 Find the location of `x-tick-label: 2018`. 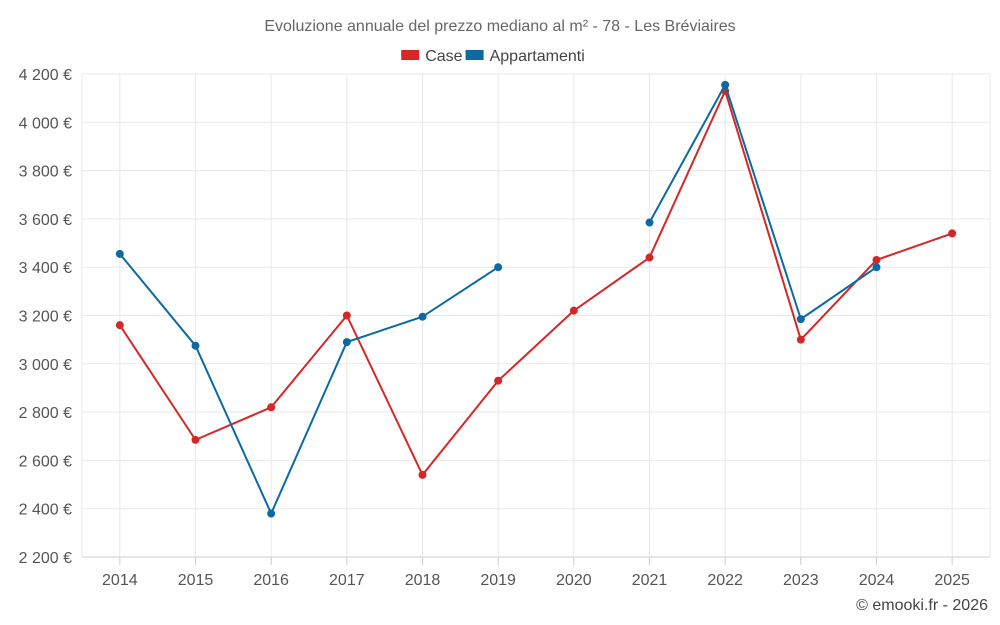

x-tick-label: 2018 is located at coordinates (423, 580).